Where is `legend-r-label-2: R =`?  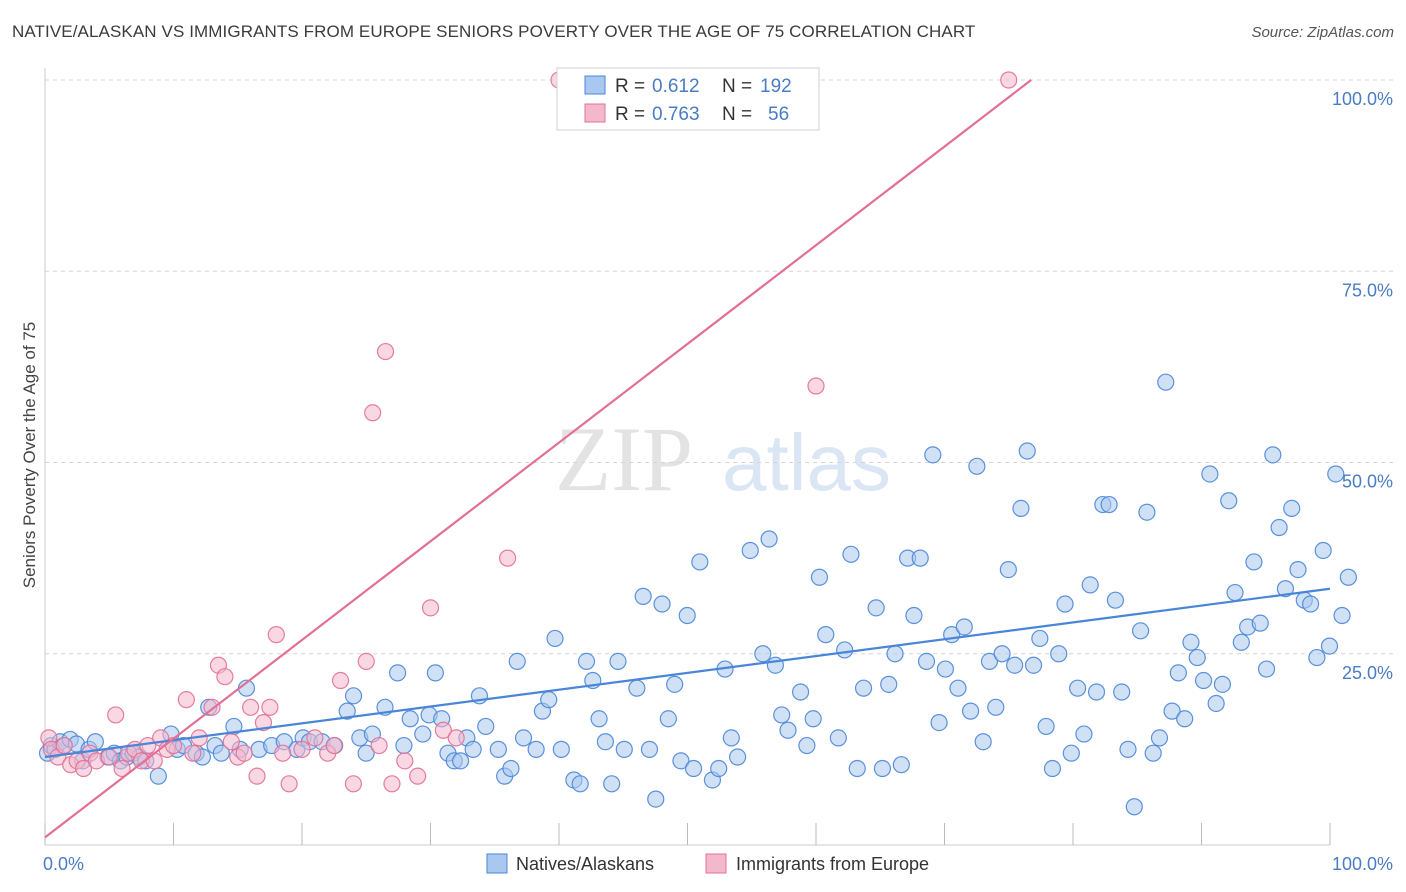
legend-r-label-2: R = is located at coordinates (630, 114).